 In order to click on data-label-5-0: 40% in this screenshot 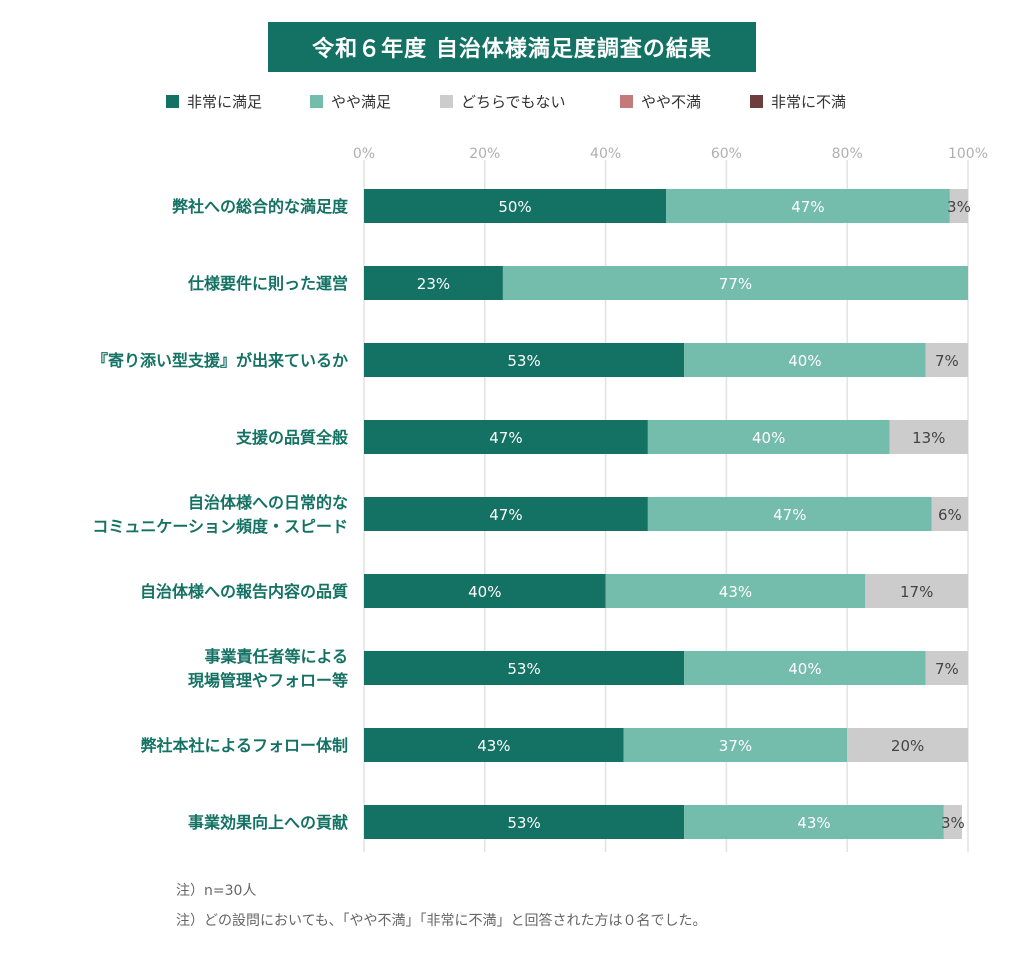, I will do `click(484, 592)`.